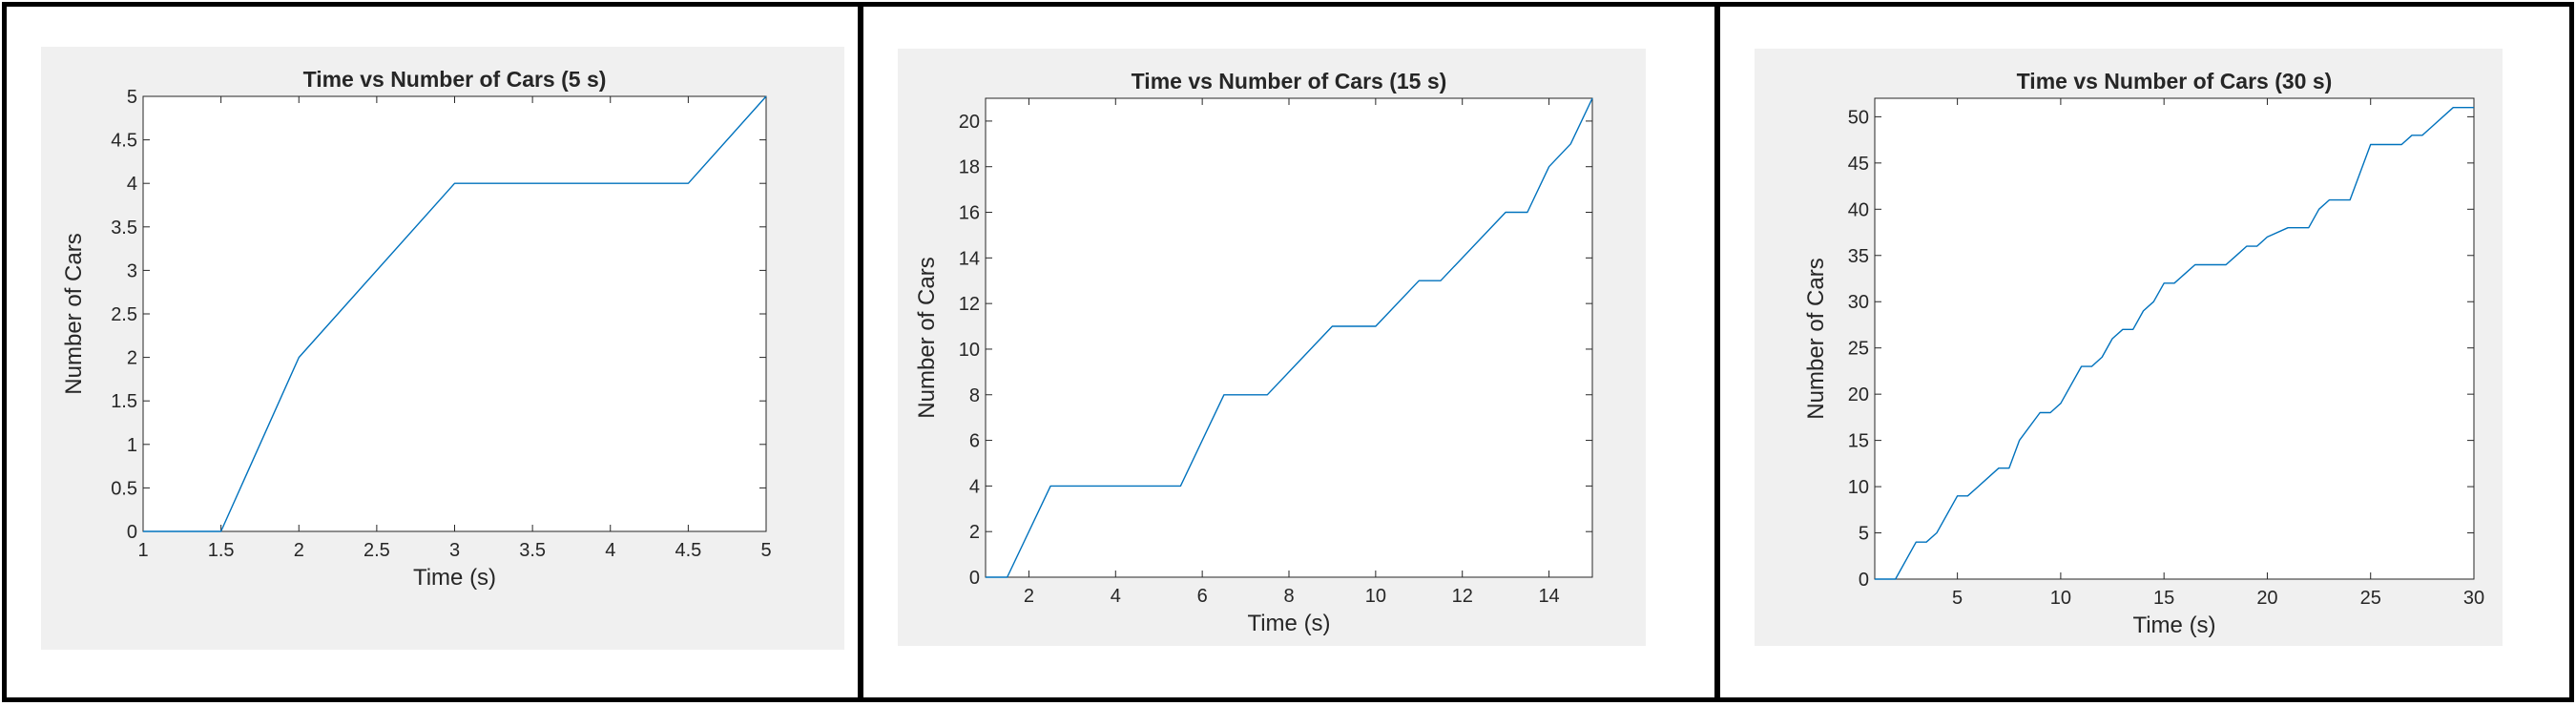 This screenshot has height=706, width=2576. What do you see at coordinates (1462, 596) in the screenshot?
I see `x-tick-label: 12` at bounding box center [1462, 596].